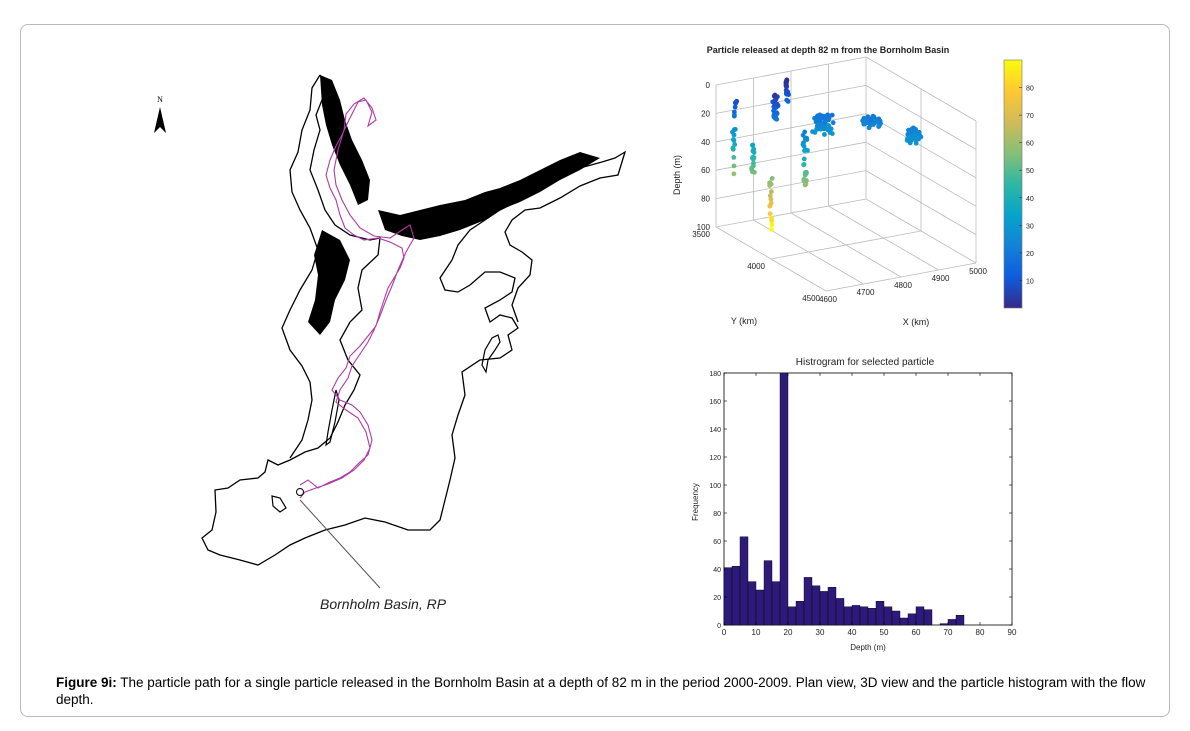 This screenshot has height=731, width=1190. Describe the element at coordinates (756, 632) in the screenshot. I see `x-tick-label: 10` at that location.